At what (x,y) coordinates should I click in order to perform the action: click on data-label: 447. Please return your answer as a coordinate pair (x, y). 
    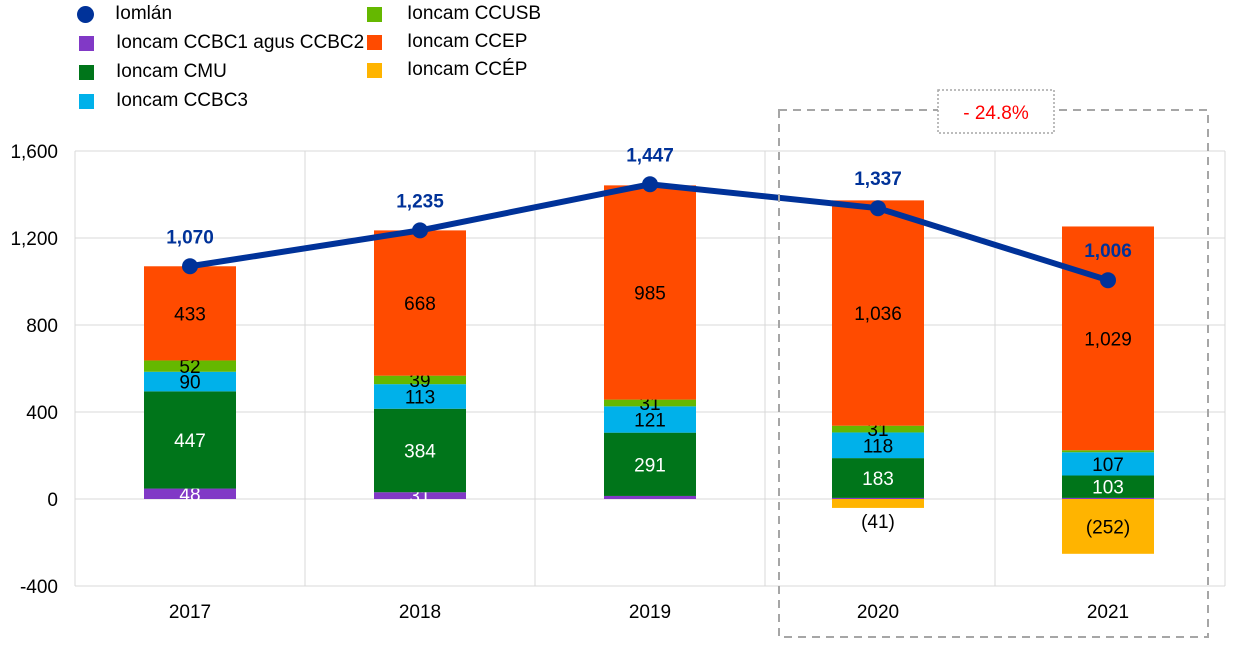
    Looking at the image, I should click on (190, 441).